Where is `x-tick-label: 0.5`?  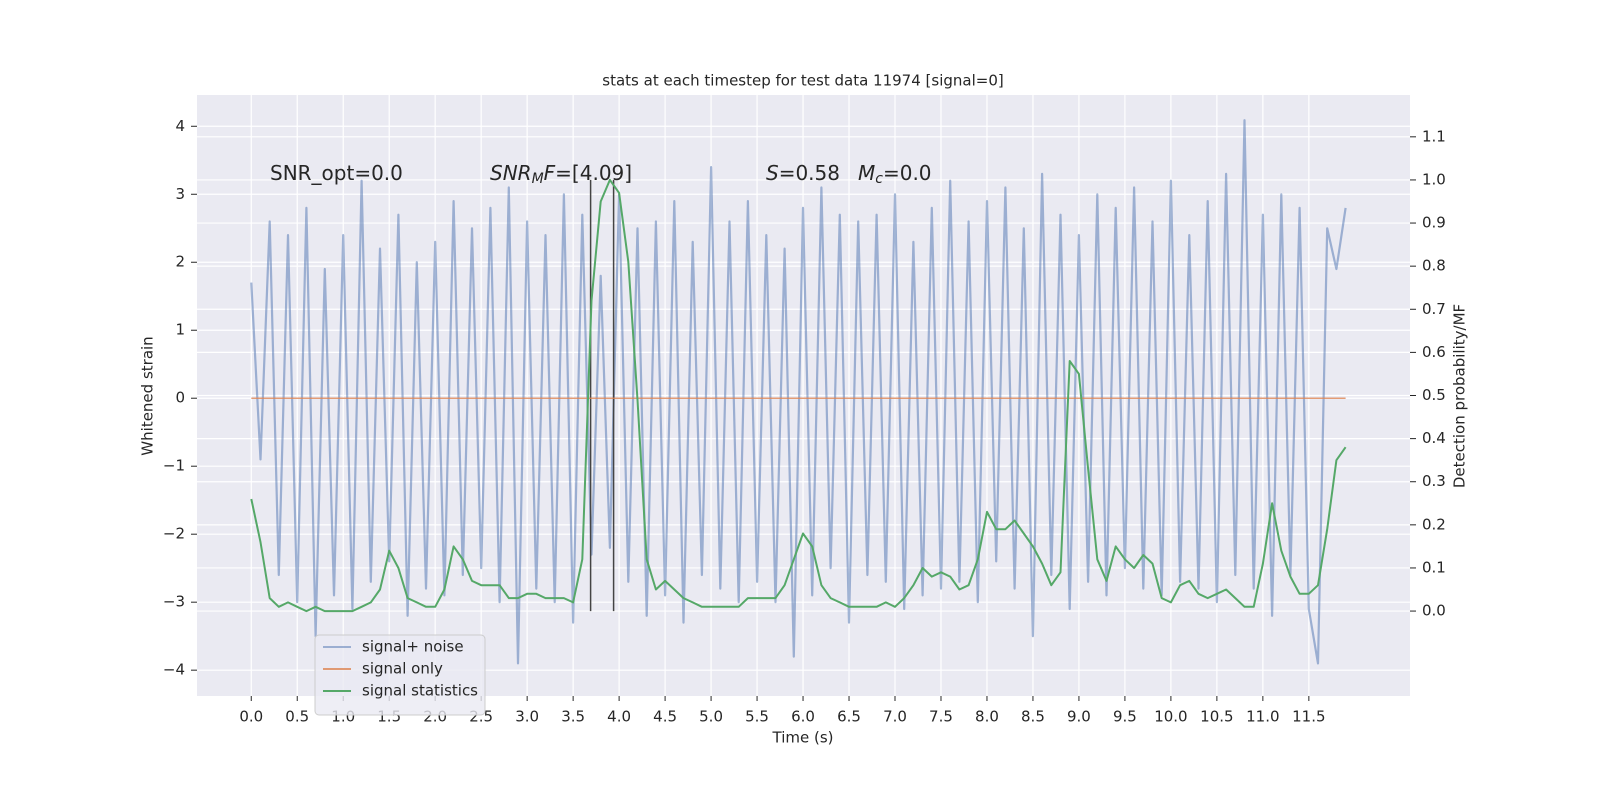
x-tick-label: 0.5 is located at coordinates (297, 717).